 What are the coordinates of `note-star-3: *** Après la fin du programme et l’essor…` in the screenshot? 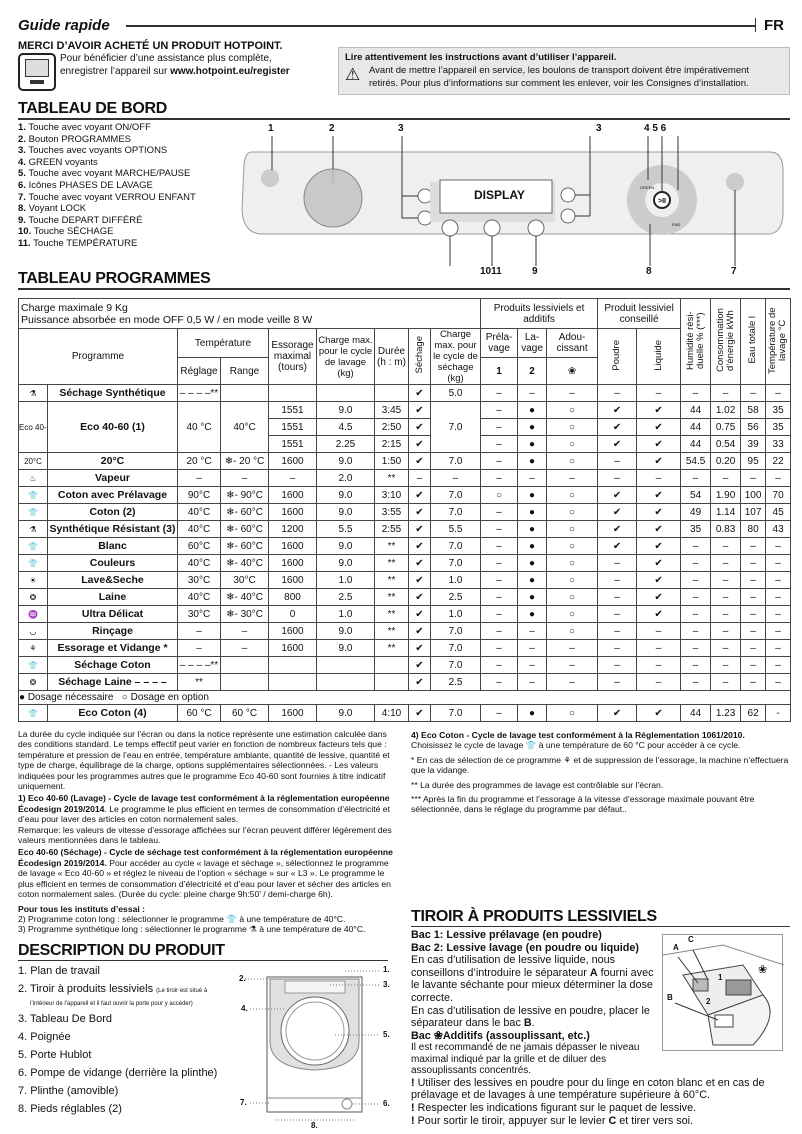 It's located at (583, 804).